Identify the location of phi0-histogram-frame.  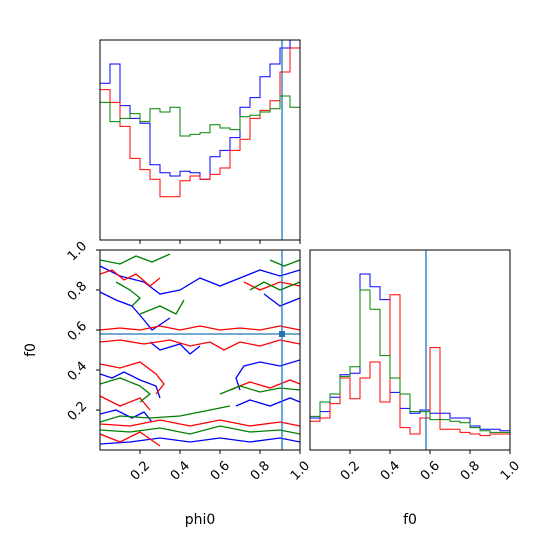
(200, 140).